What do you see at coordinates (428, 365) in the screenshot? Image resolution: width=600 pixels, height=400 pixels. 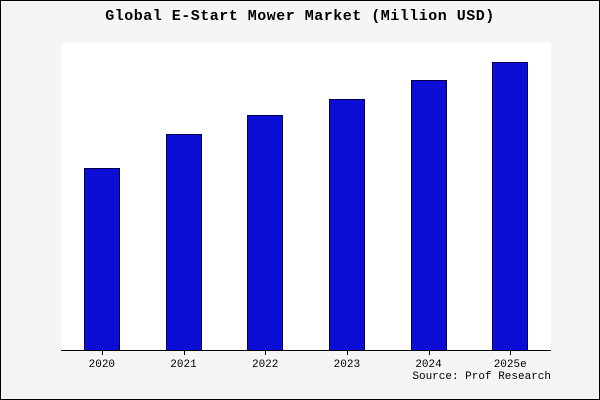 I see `x-axis-label-text: 2024` at bounding box center [428, 365].